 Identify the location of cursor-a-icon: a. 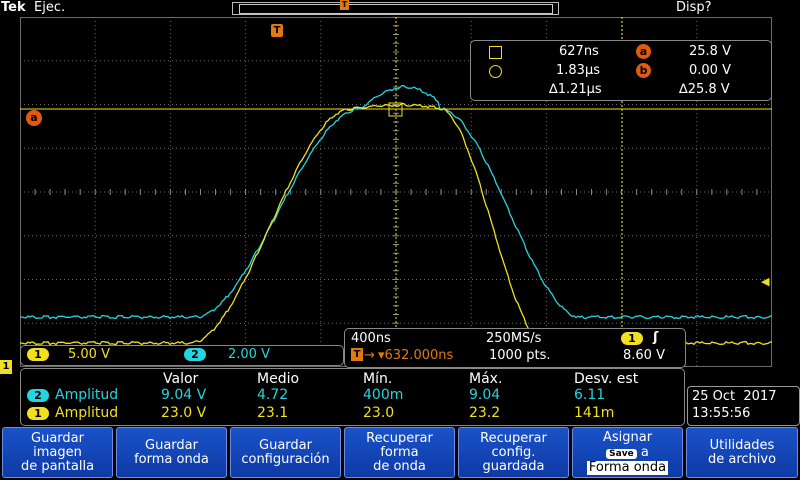
(643, 51).